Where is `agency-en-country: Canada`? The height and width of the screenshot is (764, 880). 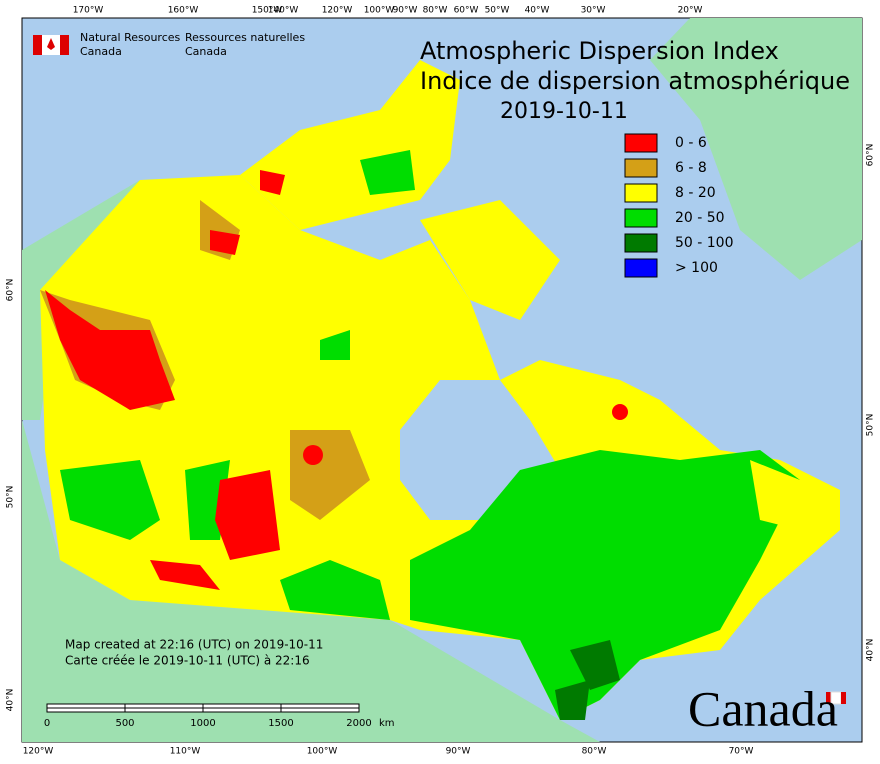
agency-en-country: Canada is located at coordinates (101, 51).